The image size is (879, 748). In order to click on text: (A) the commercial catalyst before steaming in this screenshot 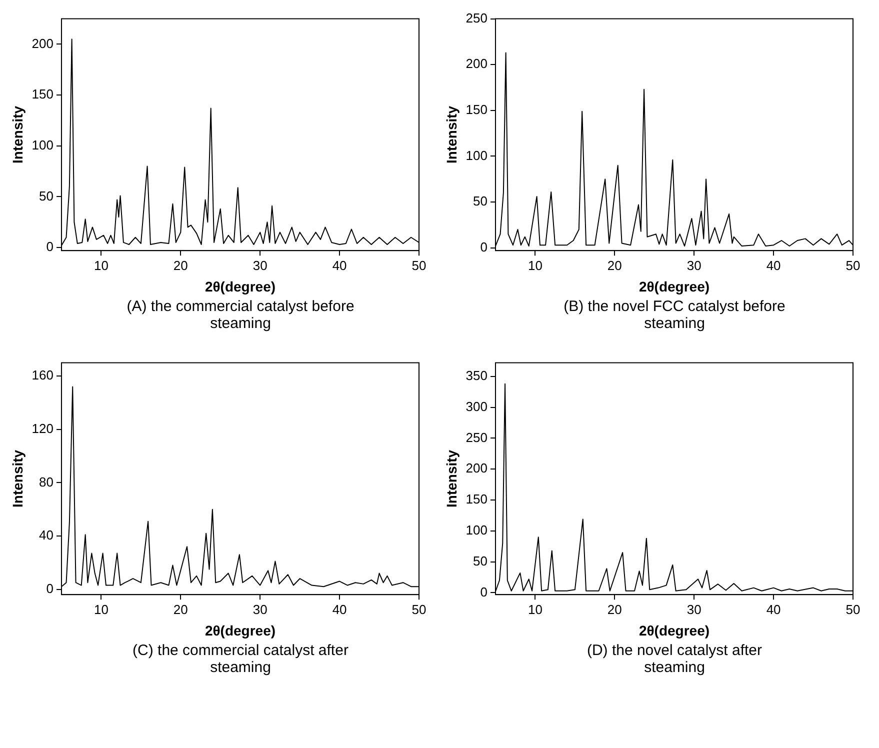, I will do `click(241, 315)`.